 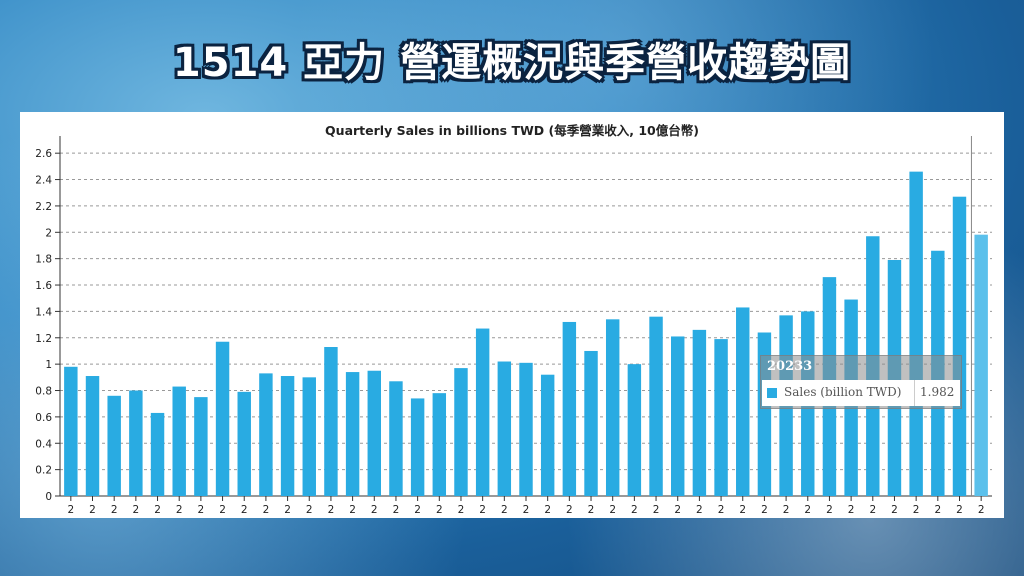 What do you see at coordinates (43, 207) in the screenshot?
I see `y-tick-label: 2.2` at bounding box center [43, 207].